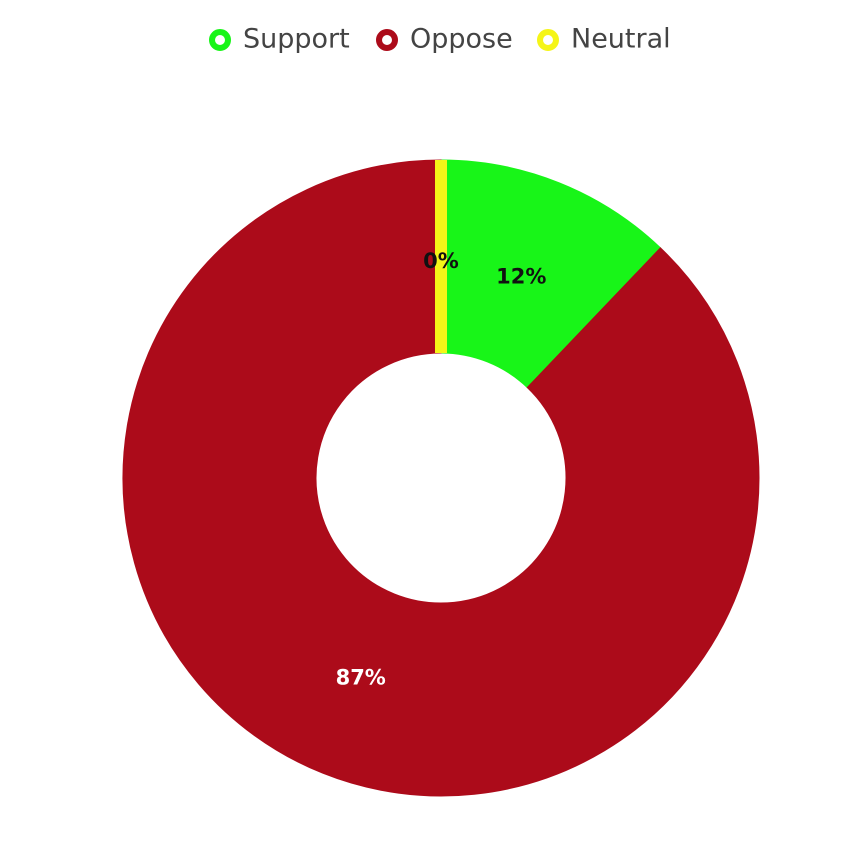  What do you see at coordinates (521, 276) in the screenshot?
I see `value-label: 12%` at bounding box center [521, 276].